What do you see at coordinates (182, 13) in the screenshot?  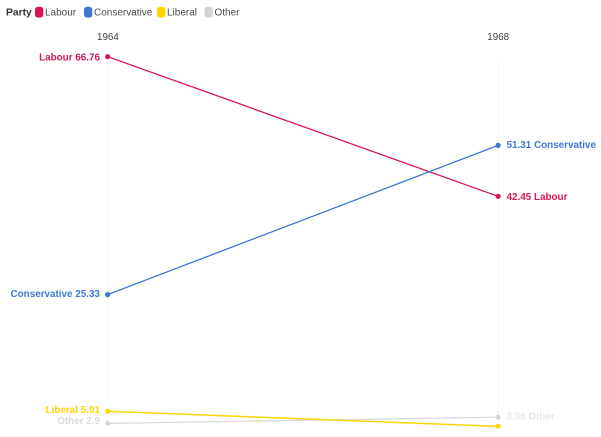 I see `svg-text: Liberal` at bounding box center [182, 13].